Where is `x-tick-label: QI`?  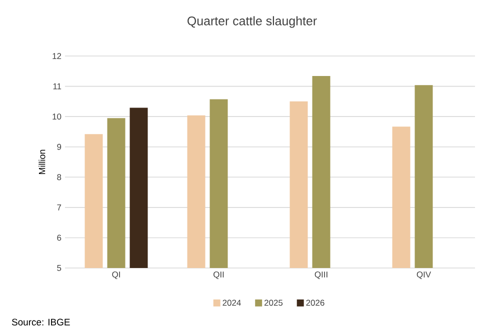 x-tick-label: QI is located at coordinates (116, 276).